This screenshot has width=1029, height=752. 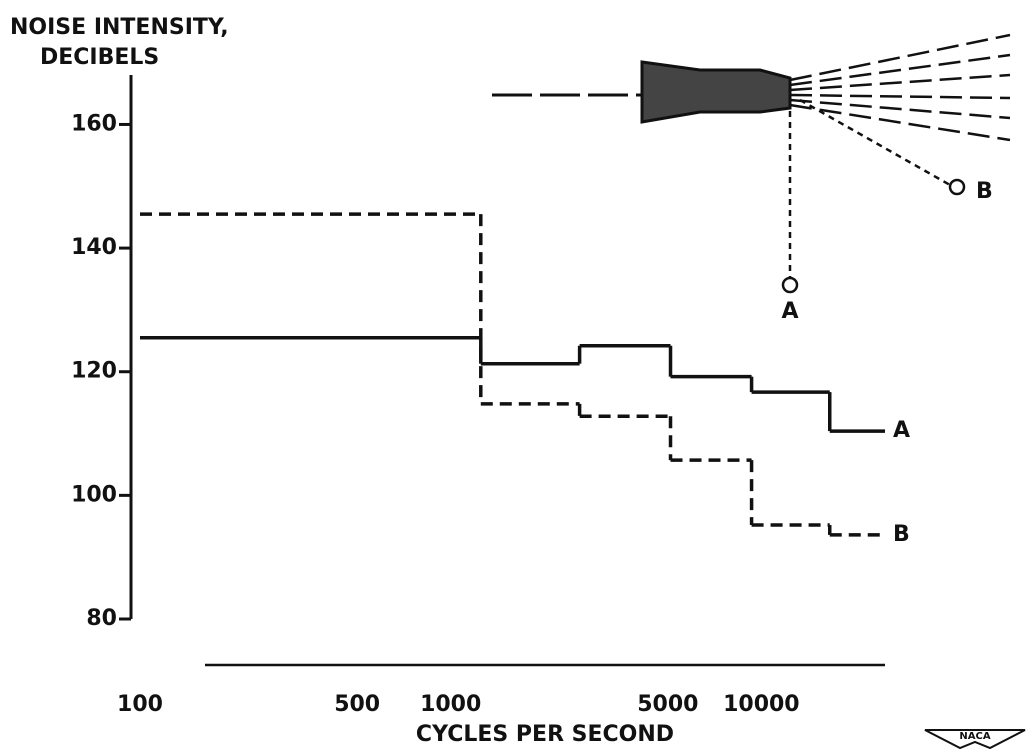 I want to click on x-axis-label: CYCLES PER SECOND, so click(x=545, y=734).